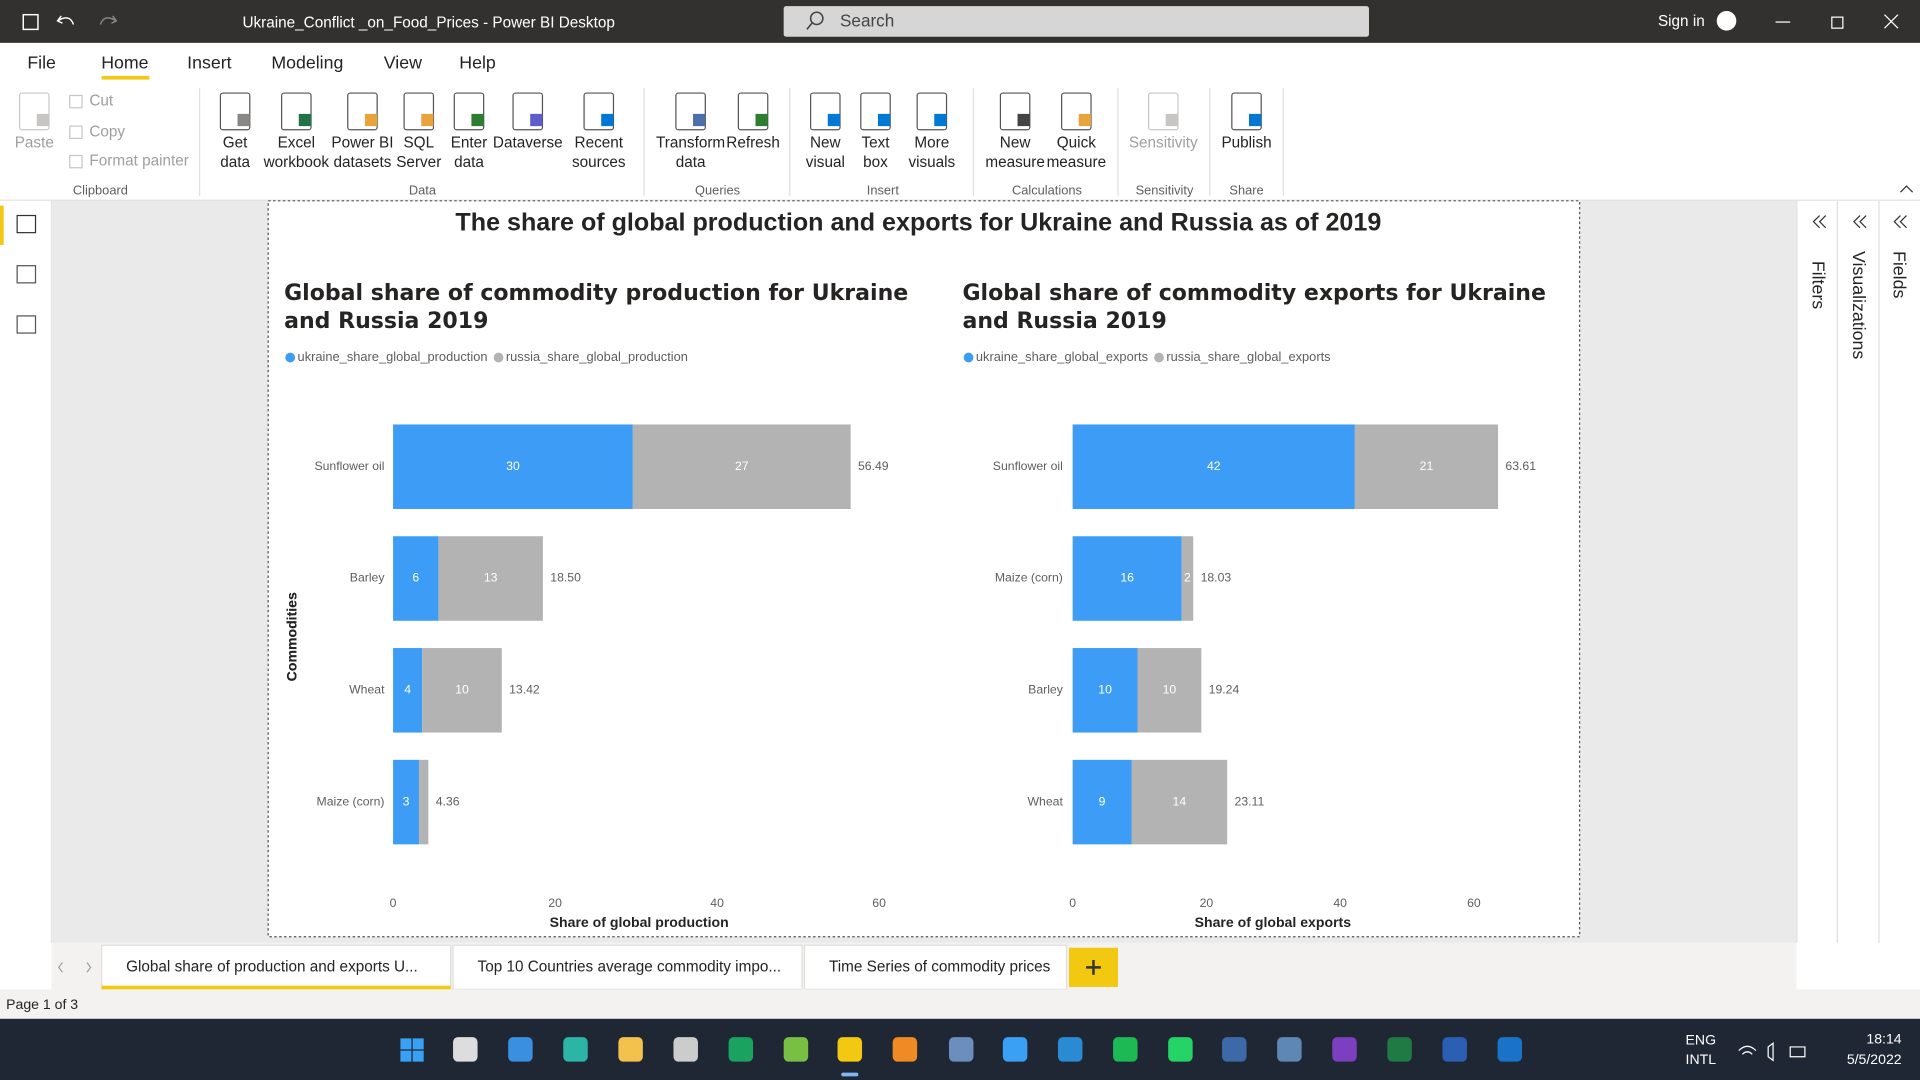 This screenshot has height=1080, width=1920. Describe the element at coordinates (1818, 285) in the screenshot. I see `pane-title: Filters` at that location.